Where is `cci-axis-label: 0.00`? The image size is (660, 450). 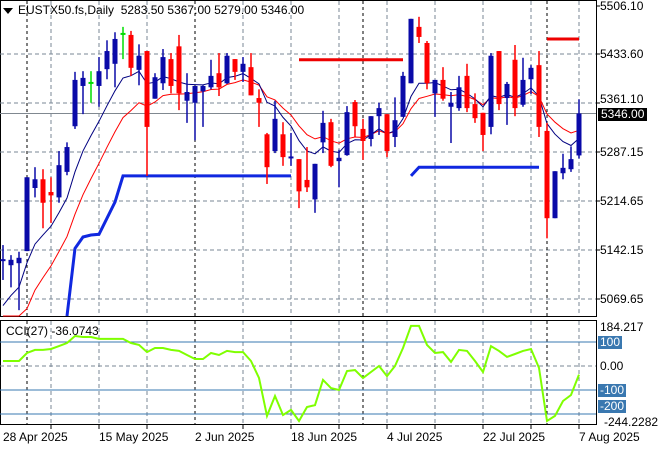
cci-axis-label: 0.00 is located at coordinates (612, 366).